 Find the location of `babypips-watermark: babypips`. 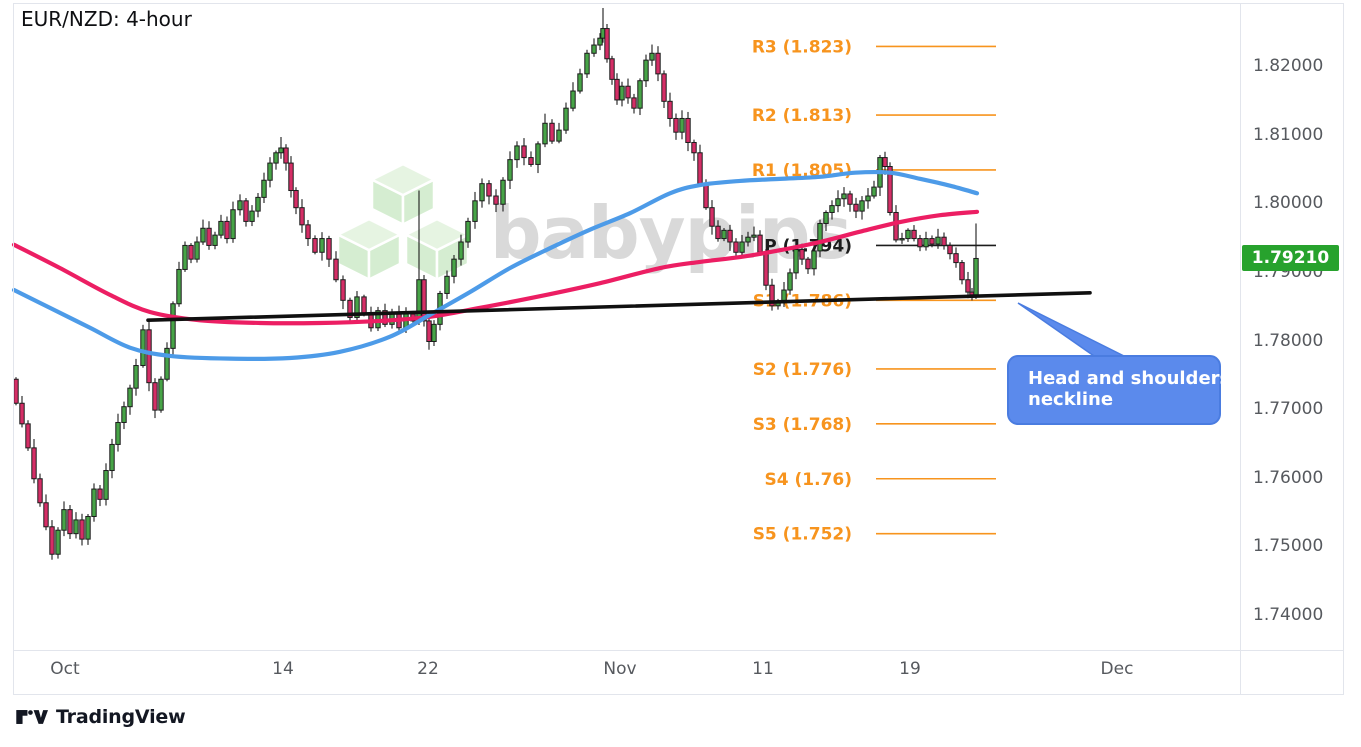

babypips-watermark: babypips is located at coordinates (593, 222).